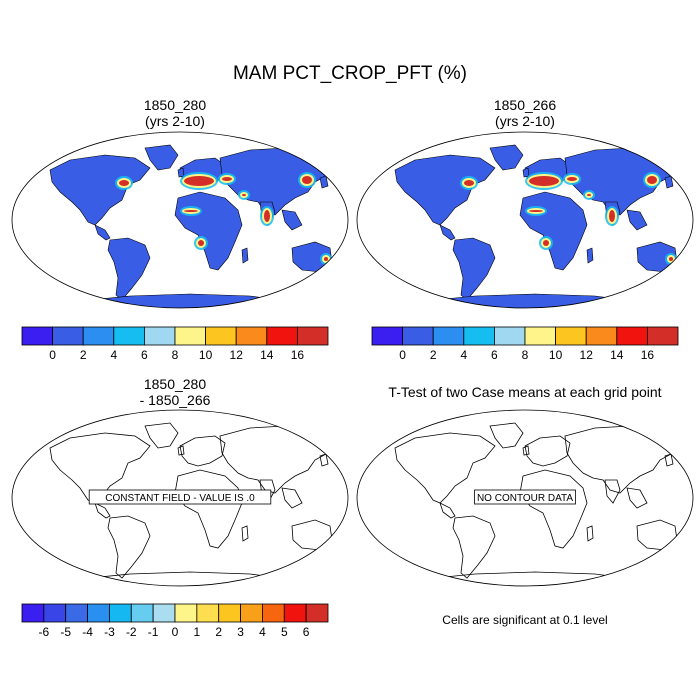 The height and width of the screenshot is (700, 700). What do you see at coordinates (525, 121) in the screenshot?
I see `panel-2-title-line2: (yrs 2-10)` at bounding box center [525, 121].